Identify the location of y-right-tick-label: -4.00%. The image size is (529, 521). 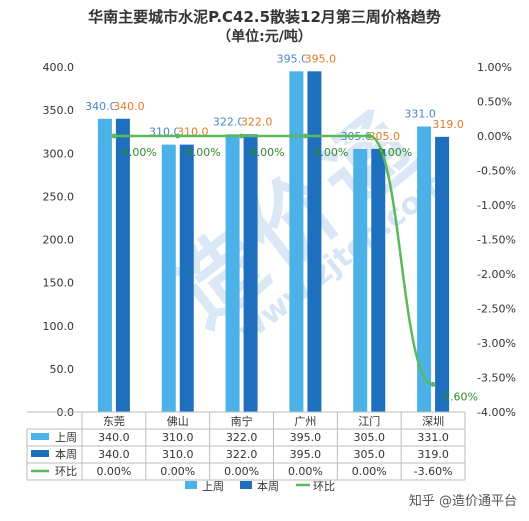
(496, 412).